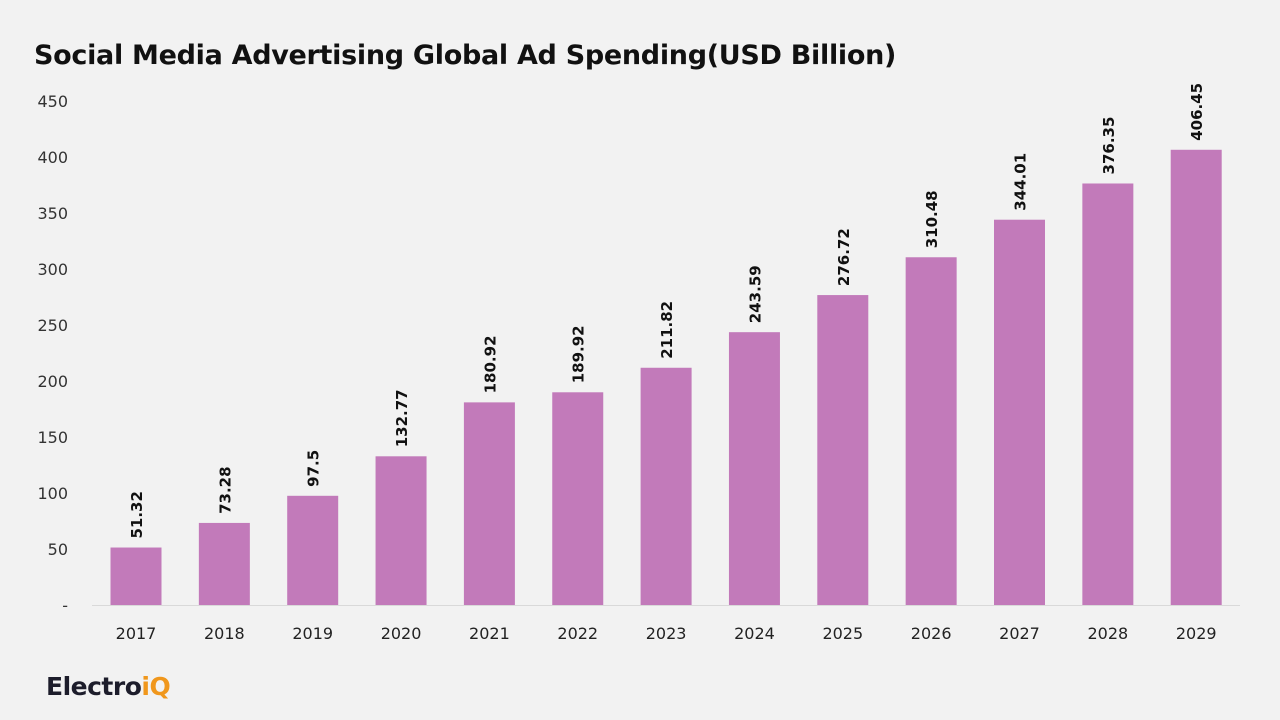 The height and width of the screenshot is (720, 1280). What do you see at coordinates (1109, 146) in the screenshot?
I see `data-label: 376.35` at bounding box center [1109, 146].